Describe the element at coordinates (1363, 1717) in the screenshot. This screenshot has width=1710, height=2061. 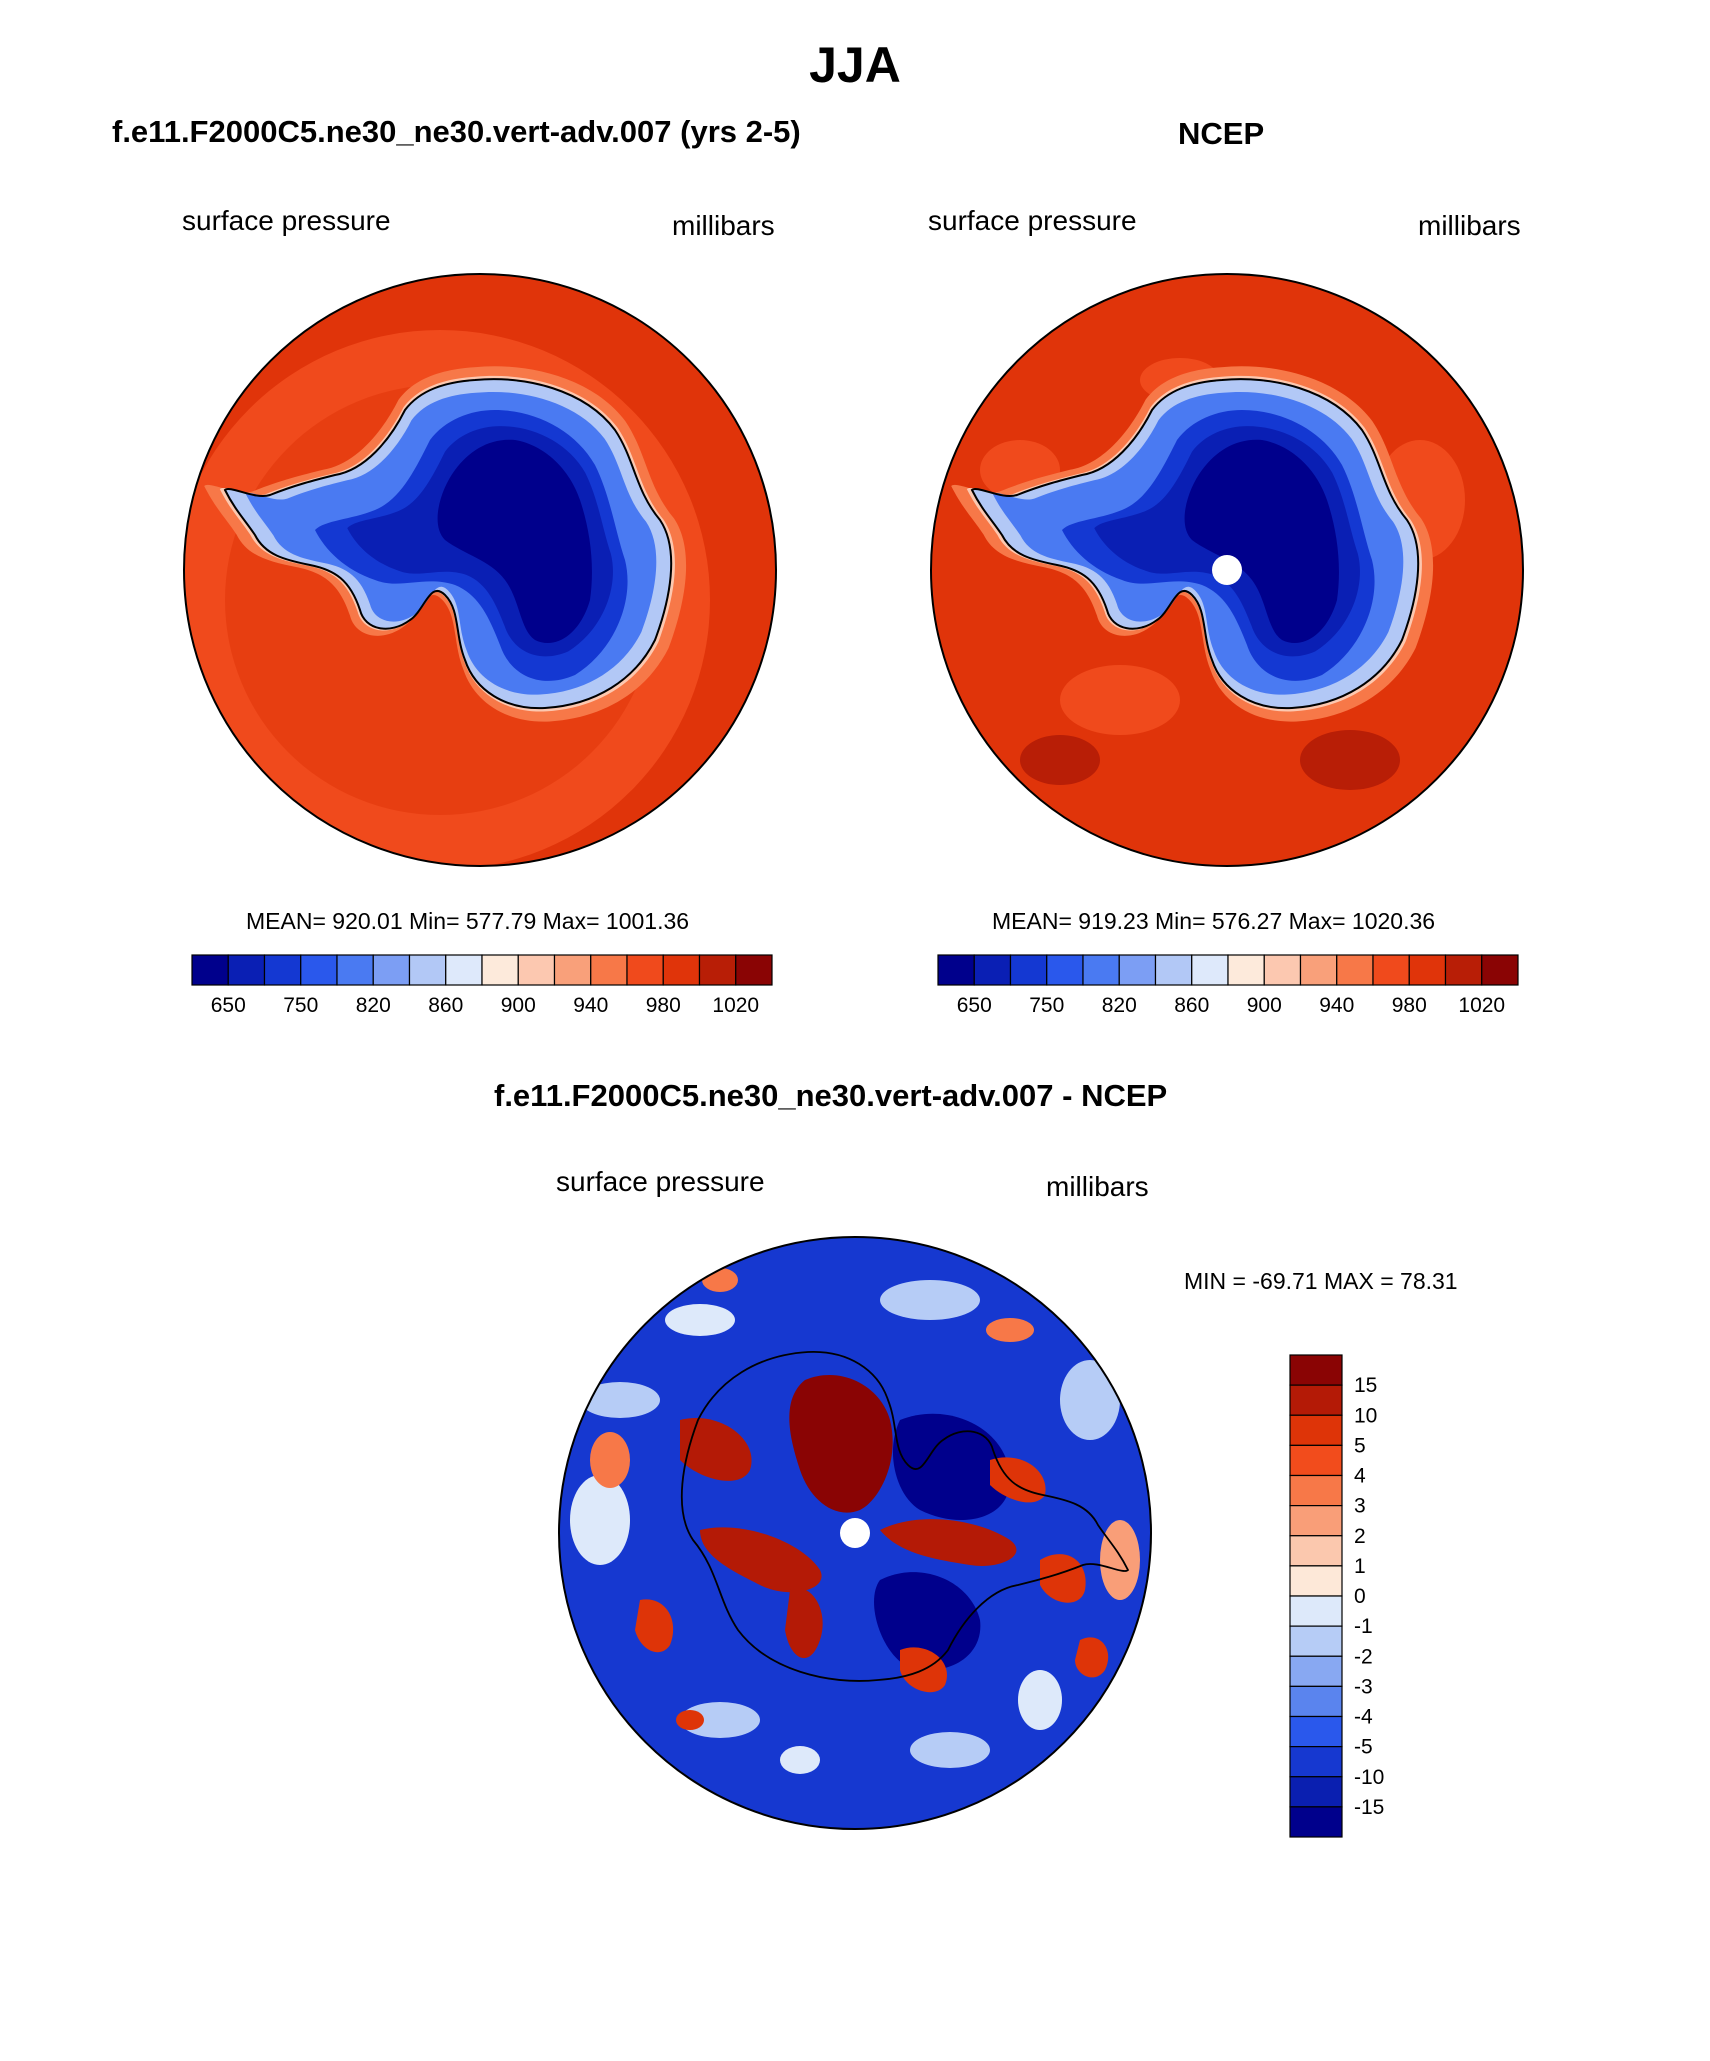
I see `diff-colorbar-tick-label: -4` at that location.